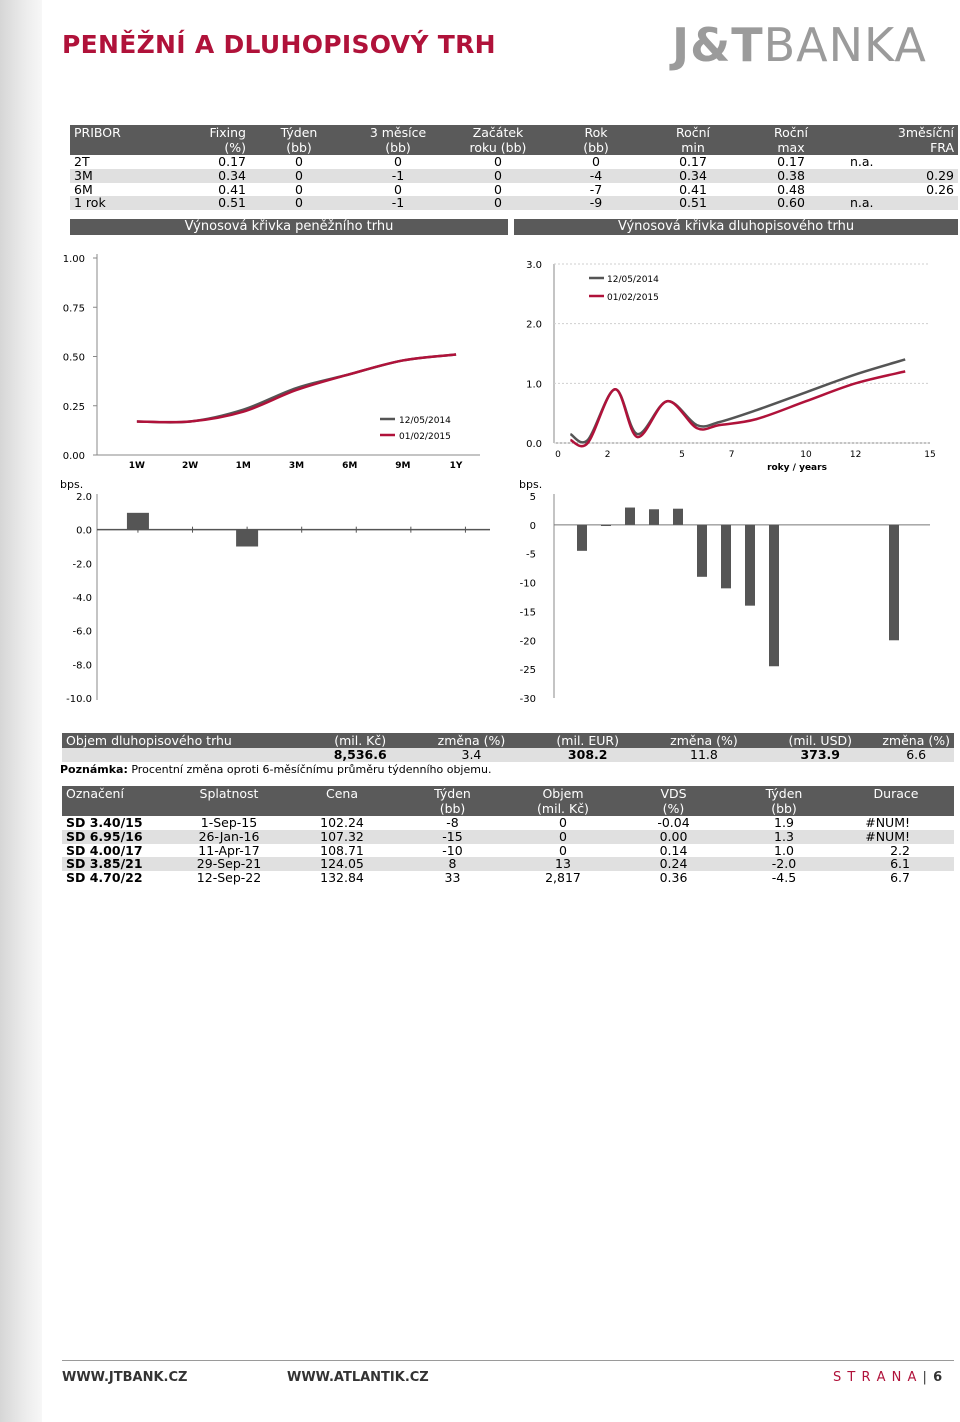 The image size is (960, 1422). Describe the element at coordinates (116, 836) in the screenshot. I see `table-cell: SD 6.95/16` at that location.